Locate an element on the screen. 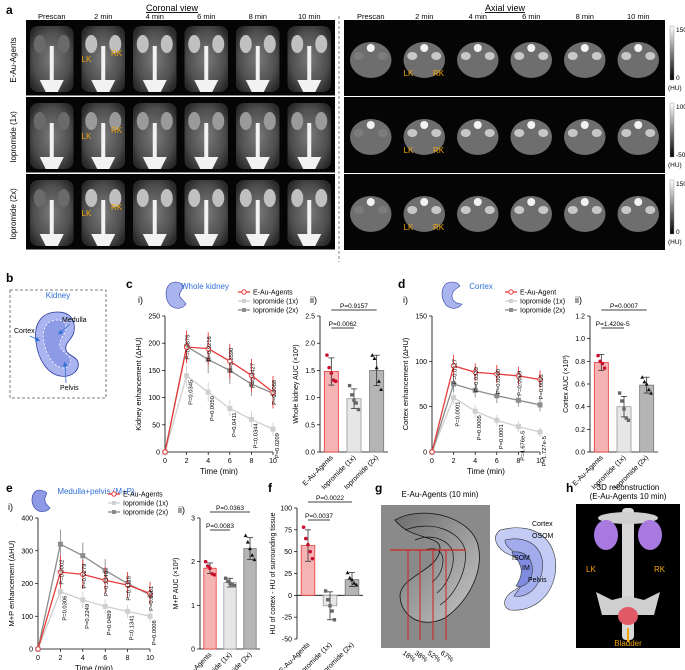  sub-label-c-i: i) is located at coordinates (140, 300).